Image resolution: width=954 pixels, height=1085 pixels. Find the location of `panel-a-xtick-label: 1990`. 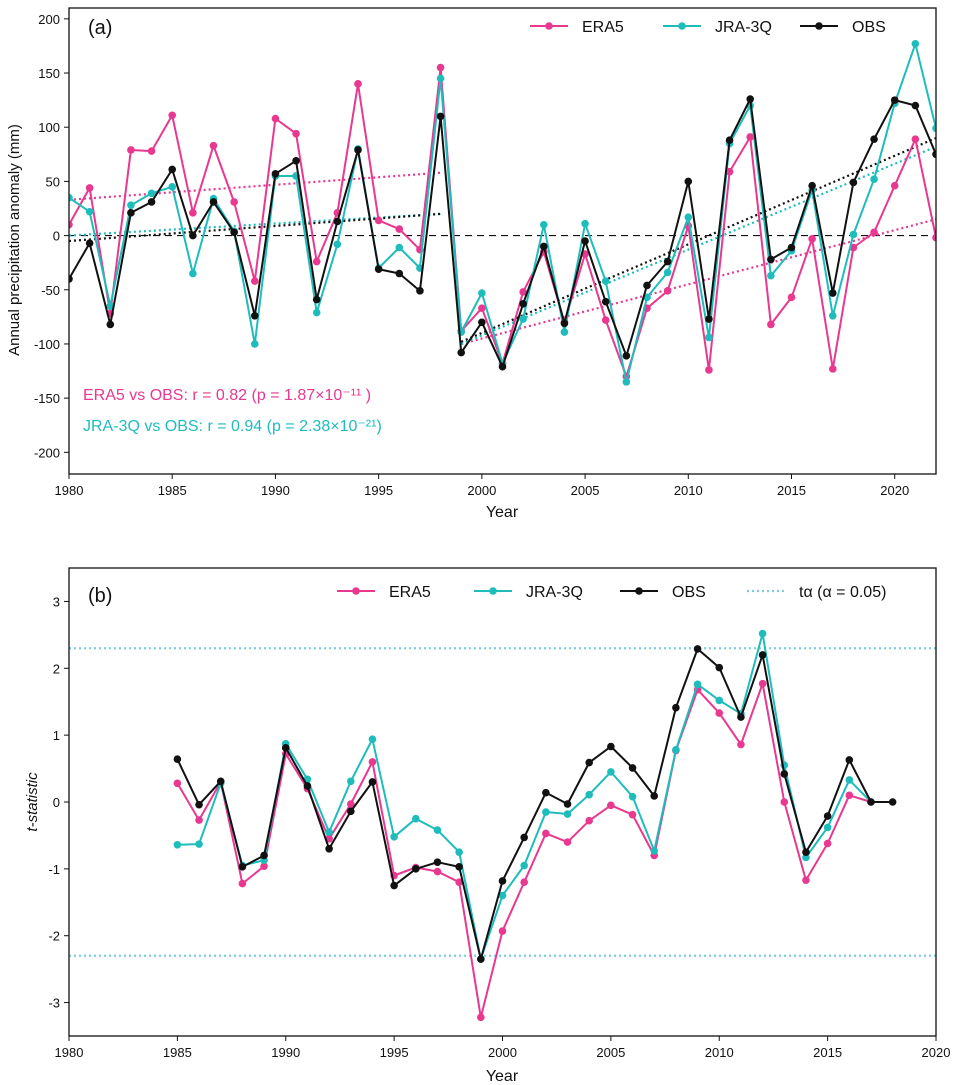

panel-a-xtick-label: 1990 is located at coordinates (275, 490).